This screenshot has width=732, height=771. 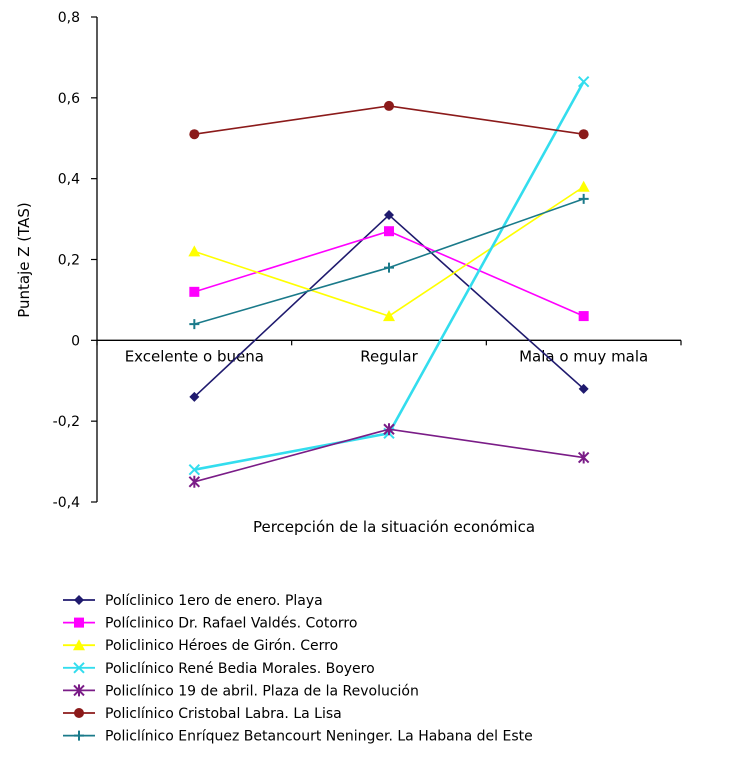 I want to click on legend-item: Políclinico 1ero de enero. Playa, so click(x=193, y=601).